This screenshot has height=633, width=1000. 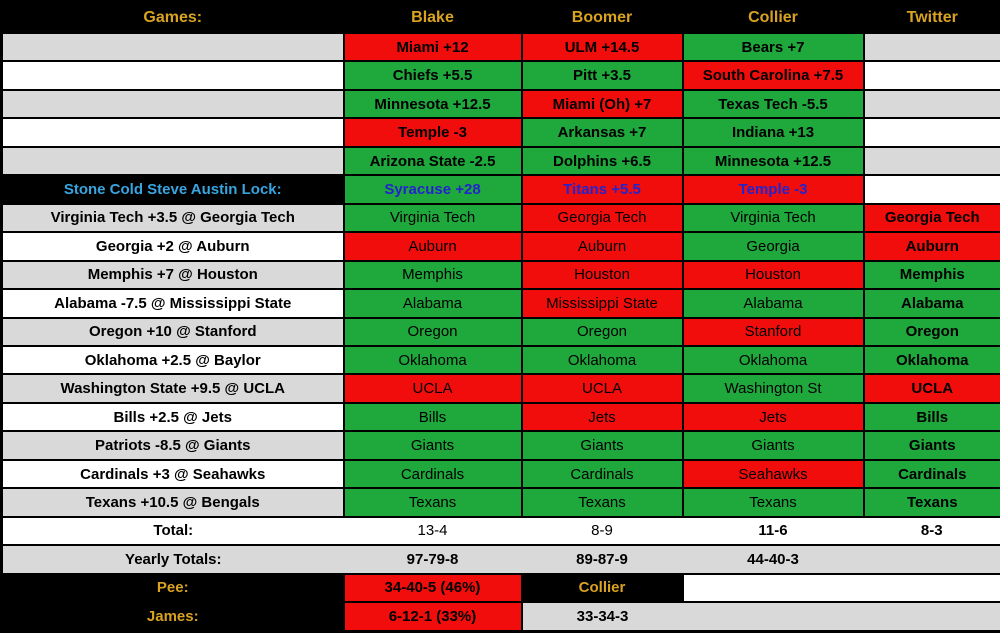 I want to click on pick-cell-collier: Oklahoma, so click(x=773, y=360).